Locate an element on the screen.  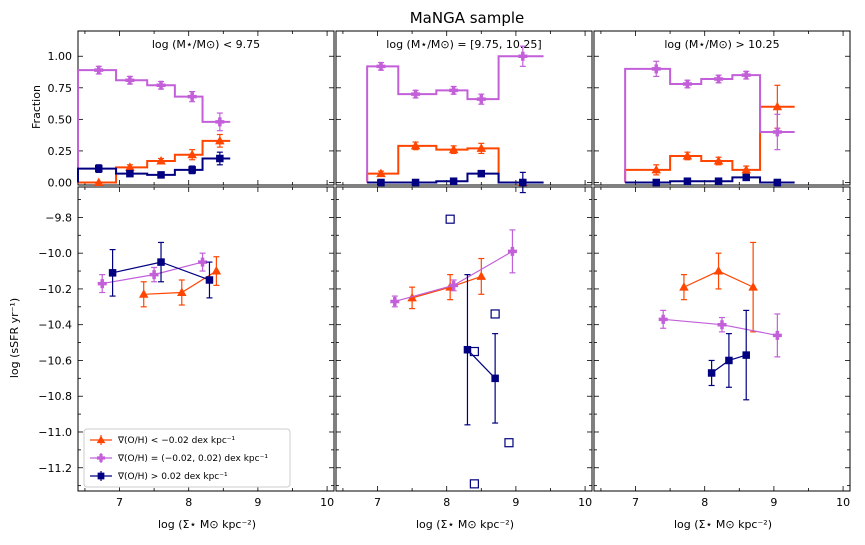
panel-label-1: log (M⋆/M⊙) < 9.75 is located at coordinates (206, 44).